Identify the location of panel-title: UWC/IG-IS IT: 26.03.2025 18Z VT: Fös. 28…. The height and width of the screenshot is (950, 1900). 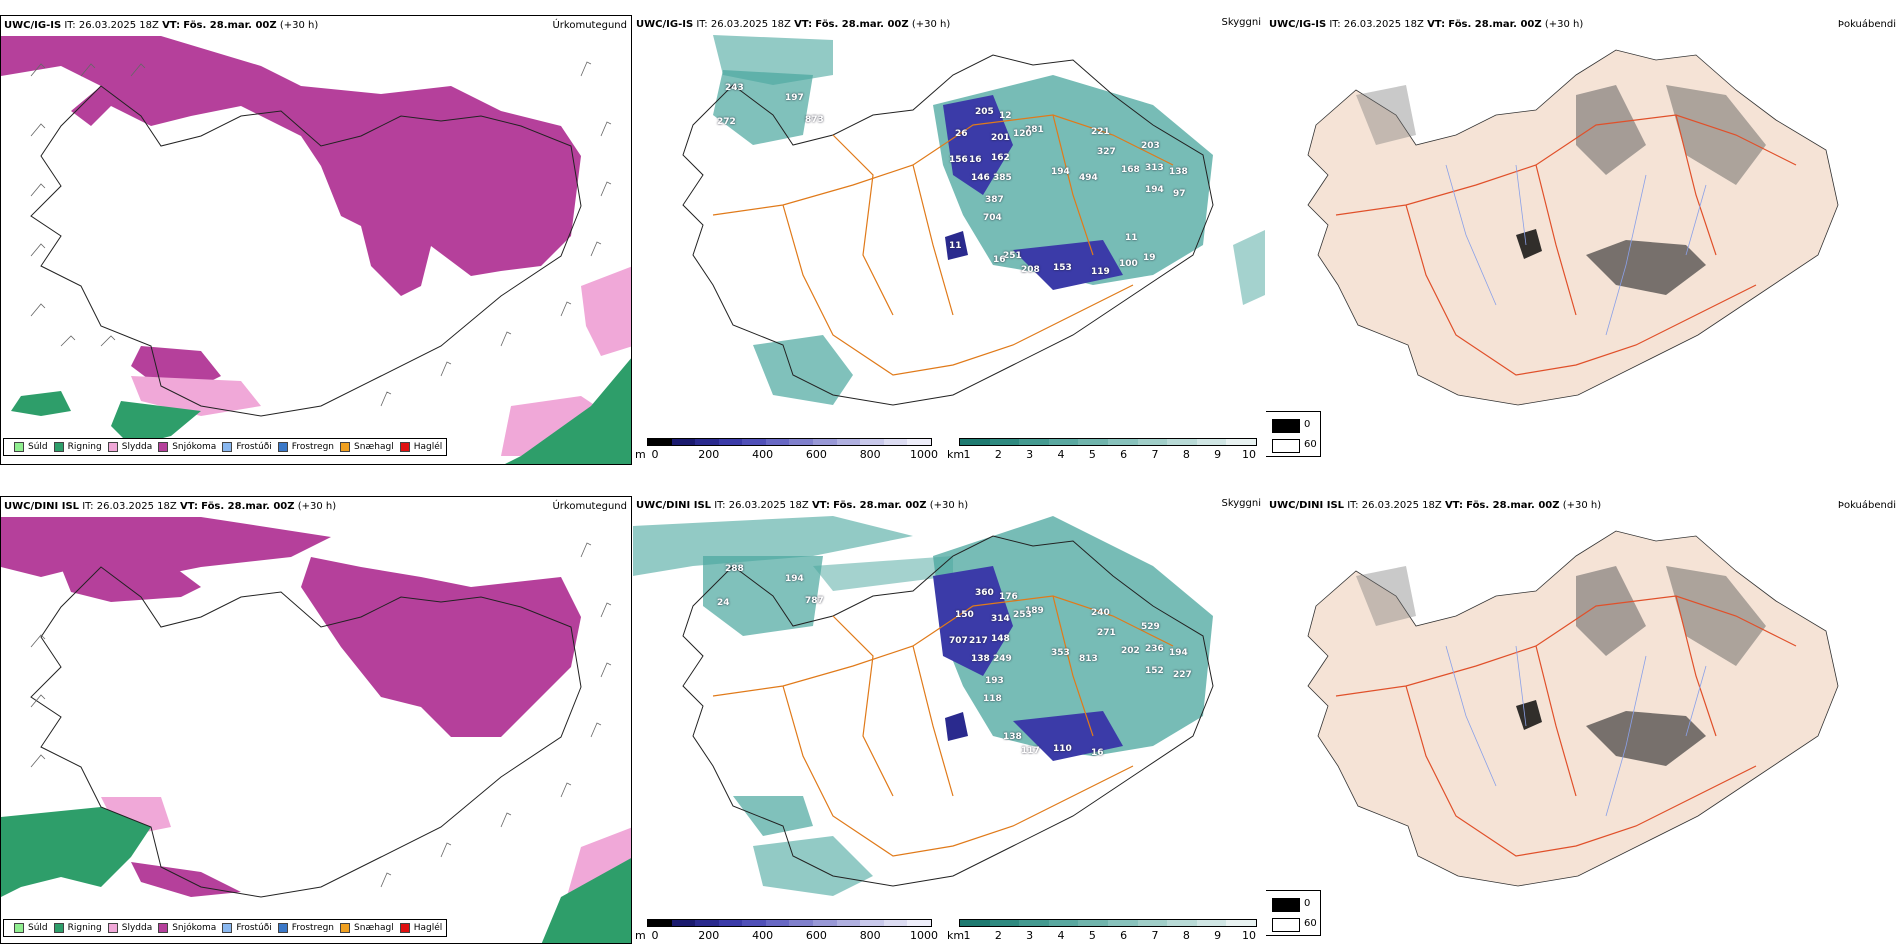
(793, 24).